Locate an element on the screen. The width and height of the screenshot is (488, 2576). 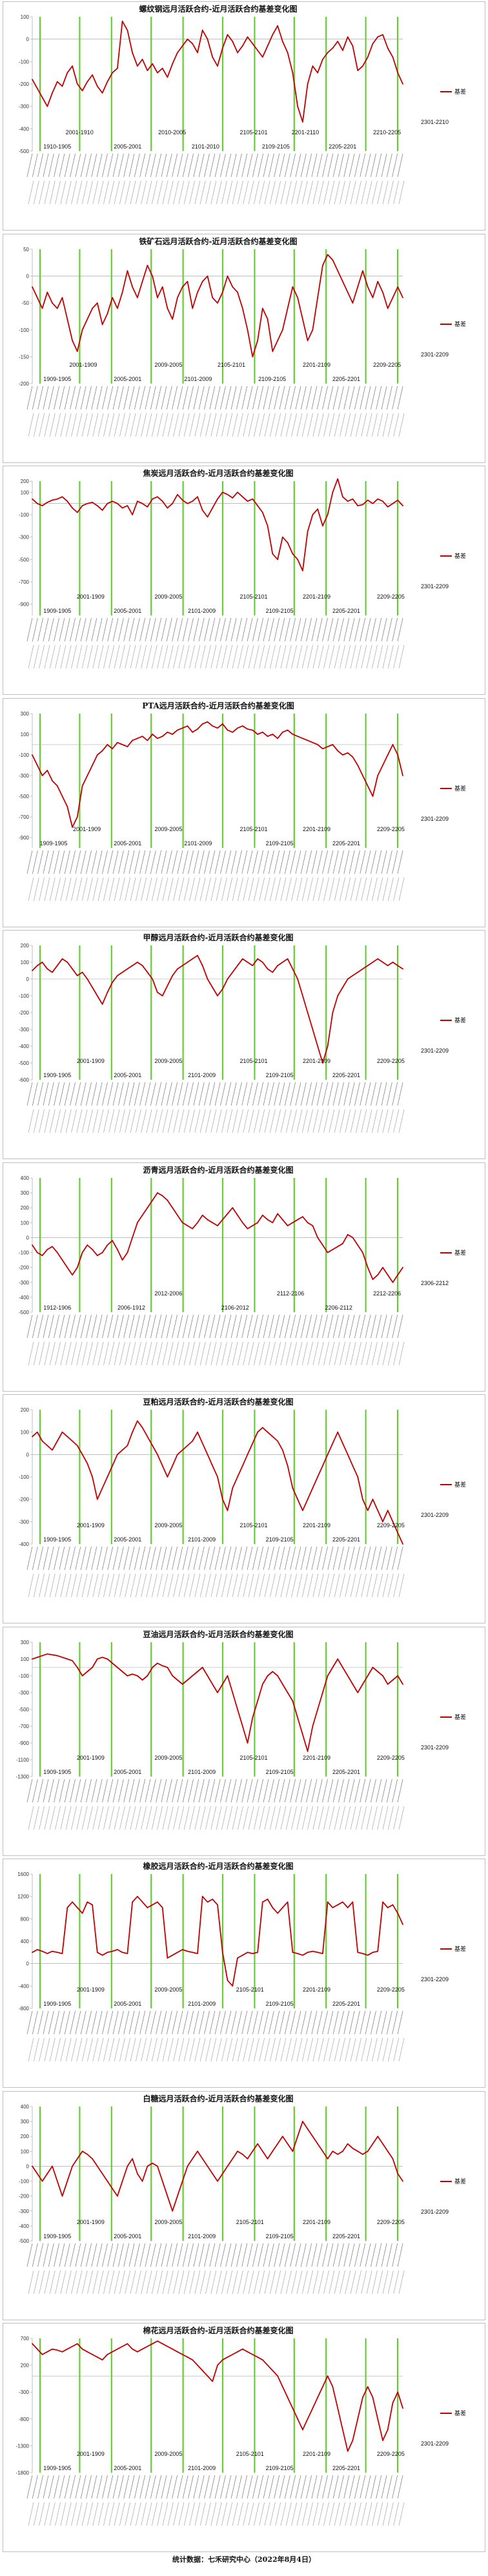
contract-label: 2001-1909 is located at coordinates (91, 1758).